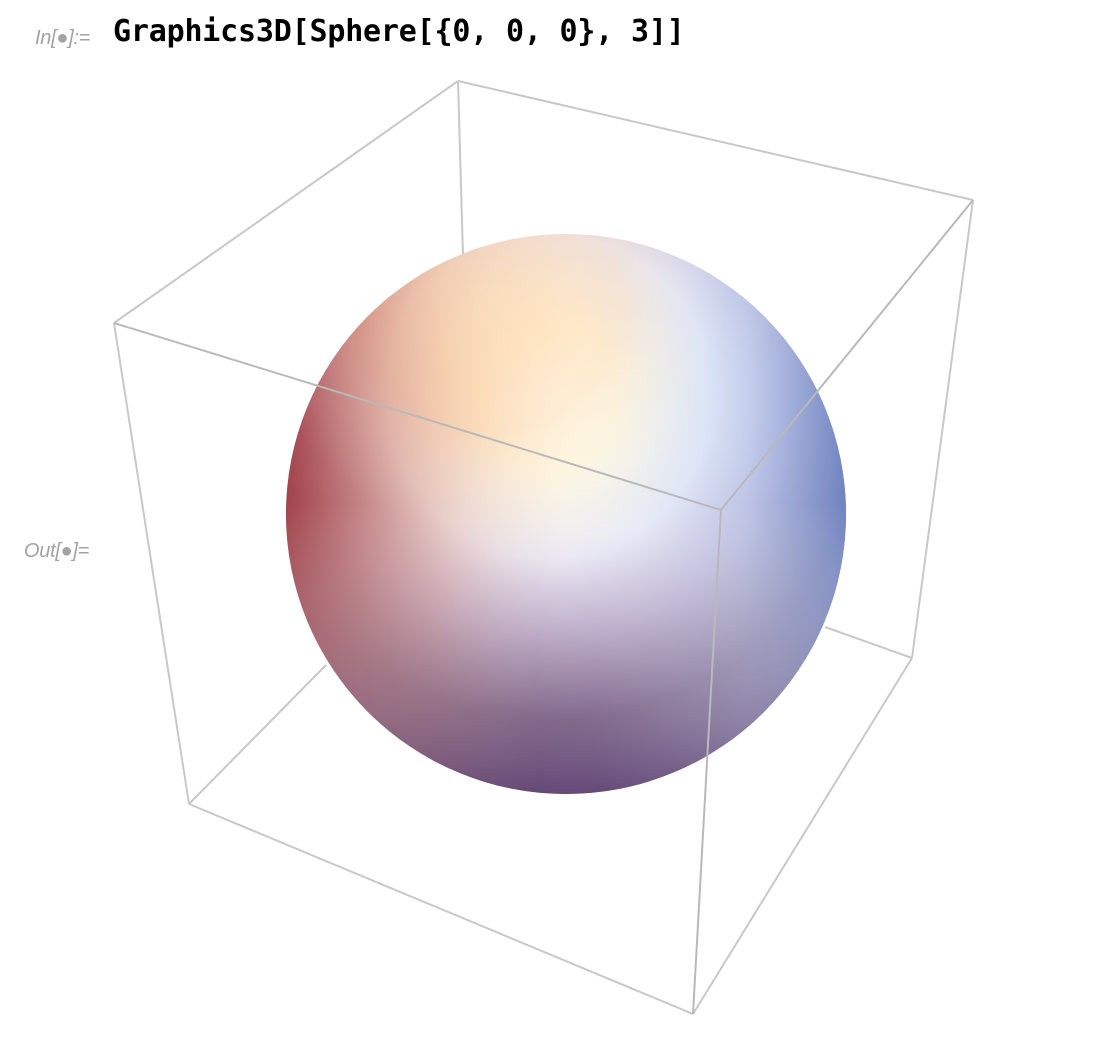  What do you see at coordinates (63, 38) in the screenshot?
I see `input-cell-label: In[●]:=` at bounding box center [63, 38].